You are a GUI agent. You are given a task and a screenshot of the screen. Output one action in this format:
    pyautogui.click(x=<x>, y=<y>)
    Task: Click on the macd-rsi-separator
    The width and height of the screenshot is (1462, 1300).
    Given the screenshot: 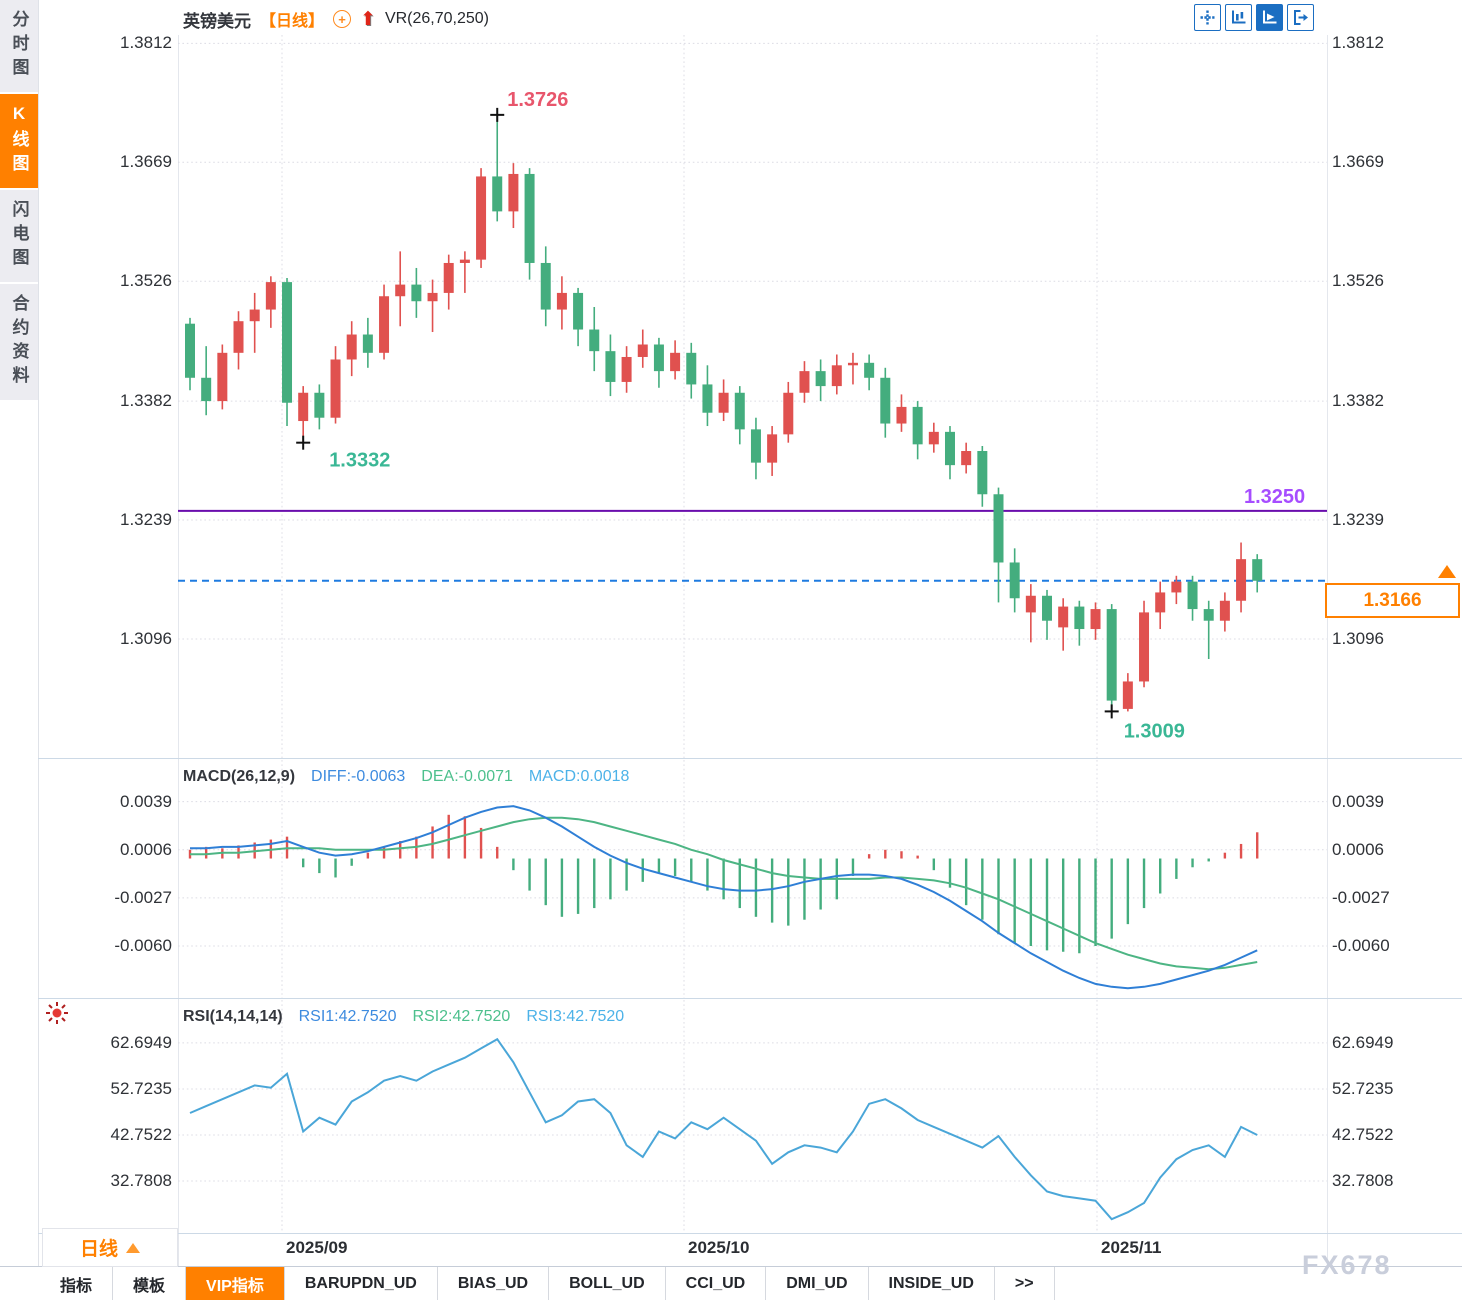 What is the action you would take?
    pyautogui.click(x=750, y=998)
    